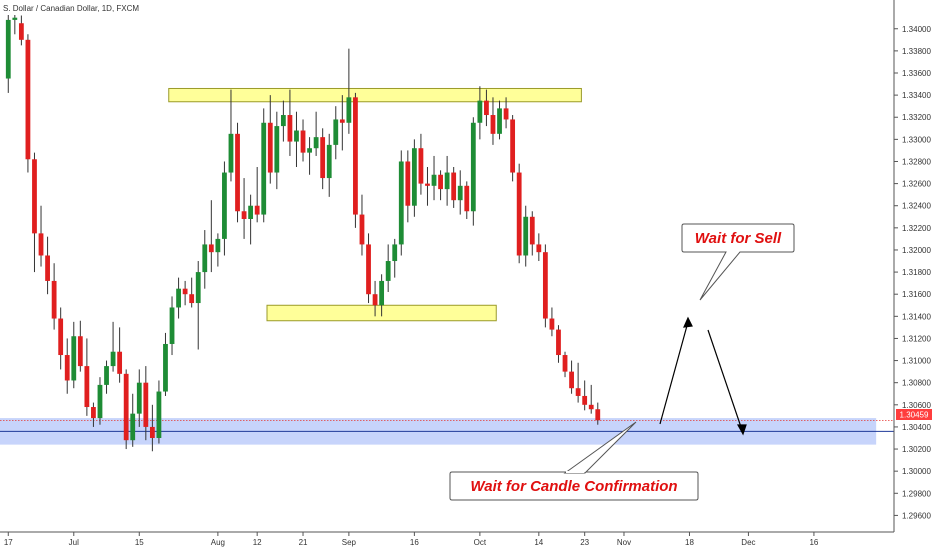 This screenshot has height=550, width=932. I want to click on x-tick-label: Jul, so click(74, 542).